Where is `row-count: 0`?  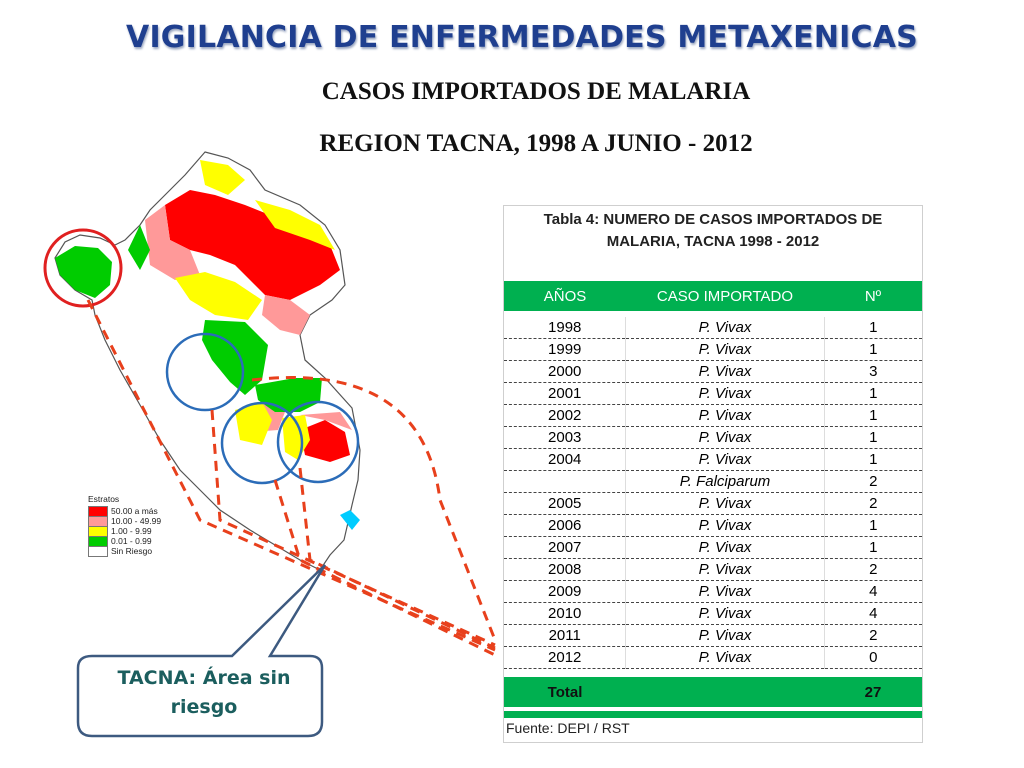 row-count: 0 is located at coordinates (873, 657).